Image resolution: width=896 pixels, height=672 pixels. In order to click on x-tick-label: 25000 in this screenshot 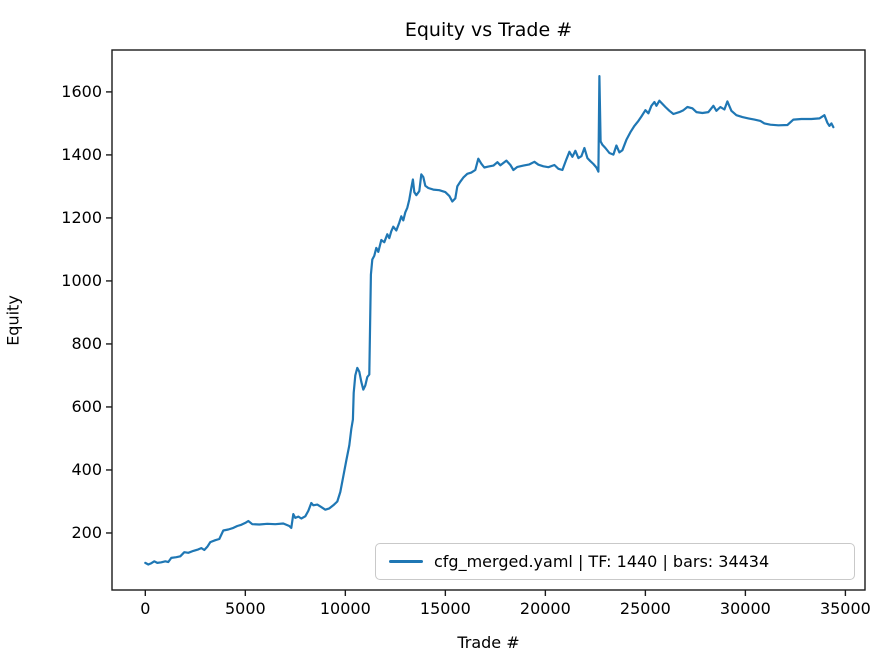, I will do `click(645, 608)`.